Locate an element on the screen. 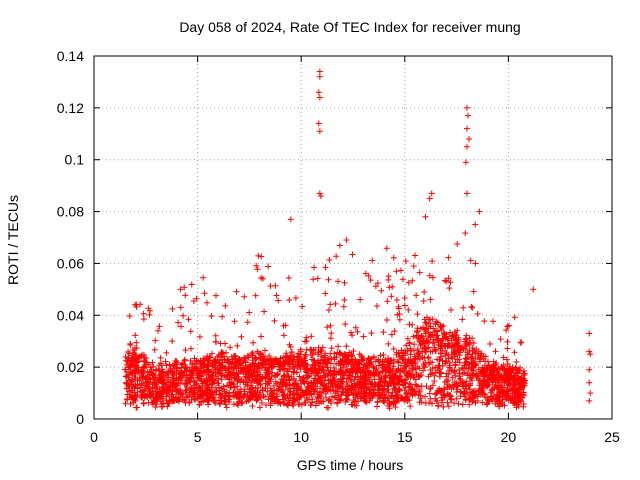 This screenshot has height=480, width=640. x-tick-label: 15 is located at coordinates (405, 437).